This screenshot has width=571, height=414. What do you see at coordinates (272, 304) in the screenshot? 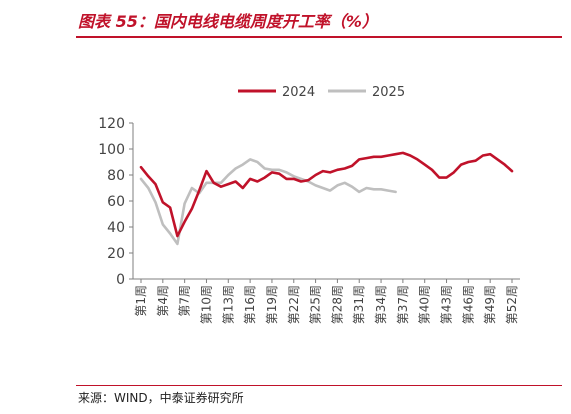
I see `x-tick-label: 第19周` at bounding box center [272, 304].